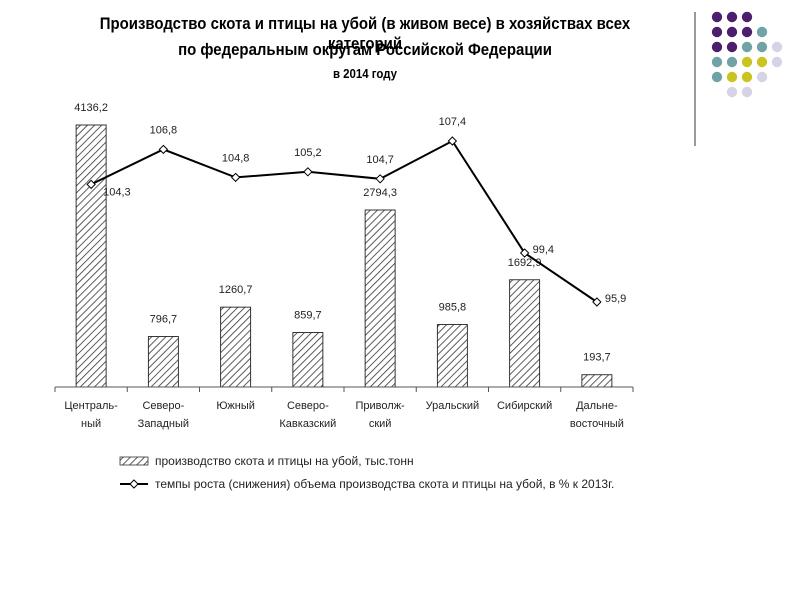  Describe the element at coordinates (91, 108) in the screenshot. I see `bar-label-0: 4136,2` at that location.